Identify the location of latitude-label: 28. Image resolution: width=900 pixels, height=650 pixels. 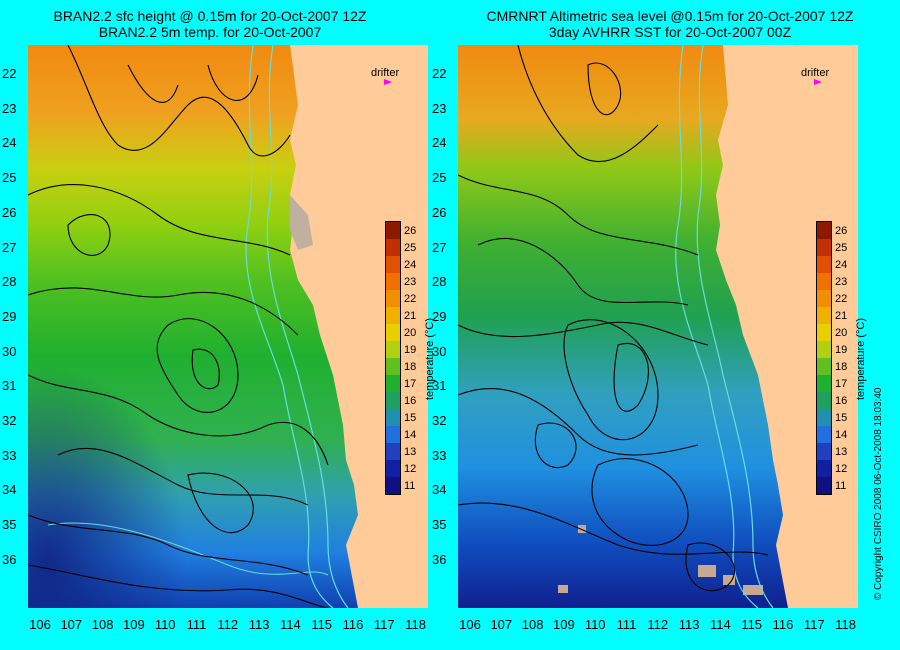
(439, 282).